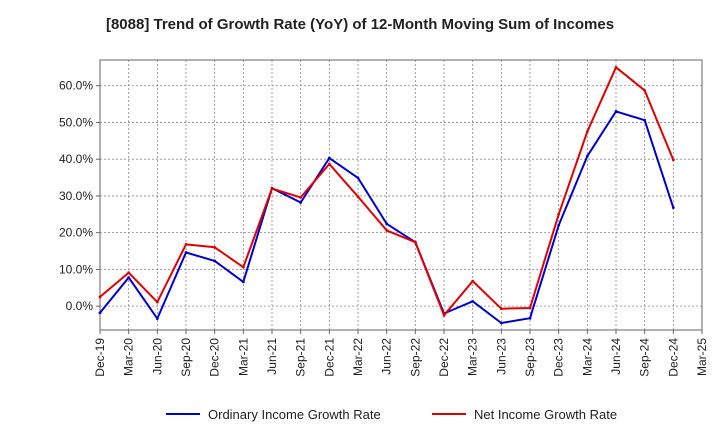 The image size is (720, 440). What do you see at coordinates (545, 414) in the screenshot?
I see `legend-label: Net Income Growth Rate` at bounding box center [545, 414].